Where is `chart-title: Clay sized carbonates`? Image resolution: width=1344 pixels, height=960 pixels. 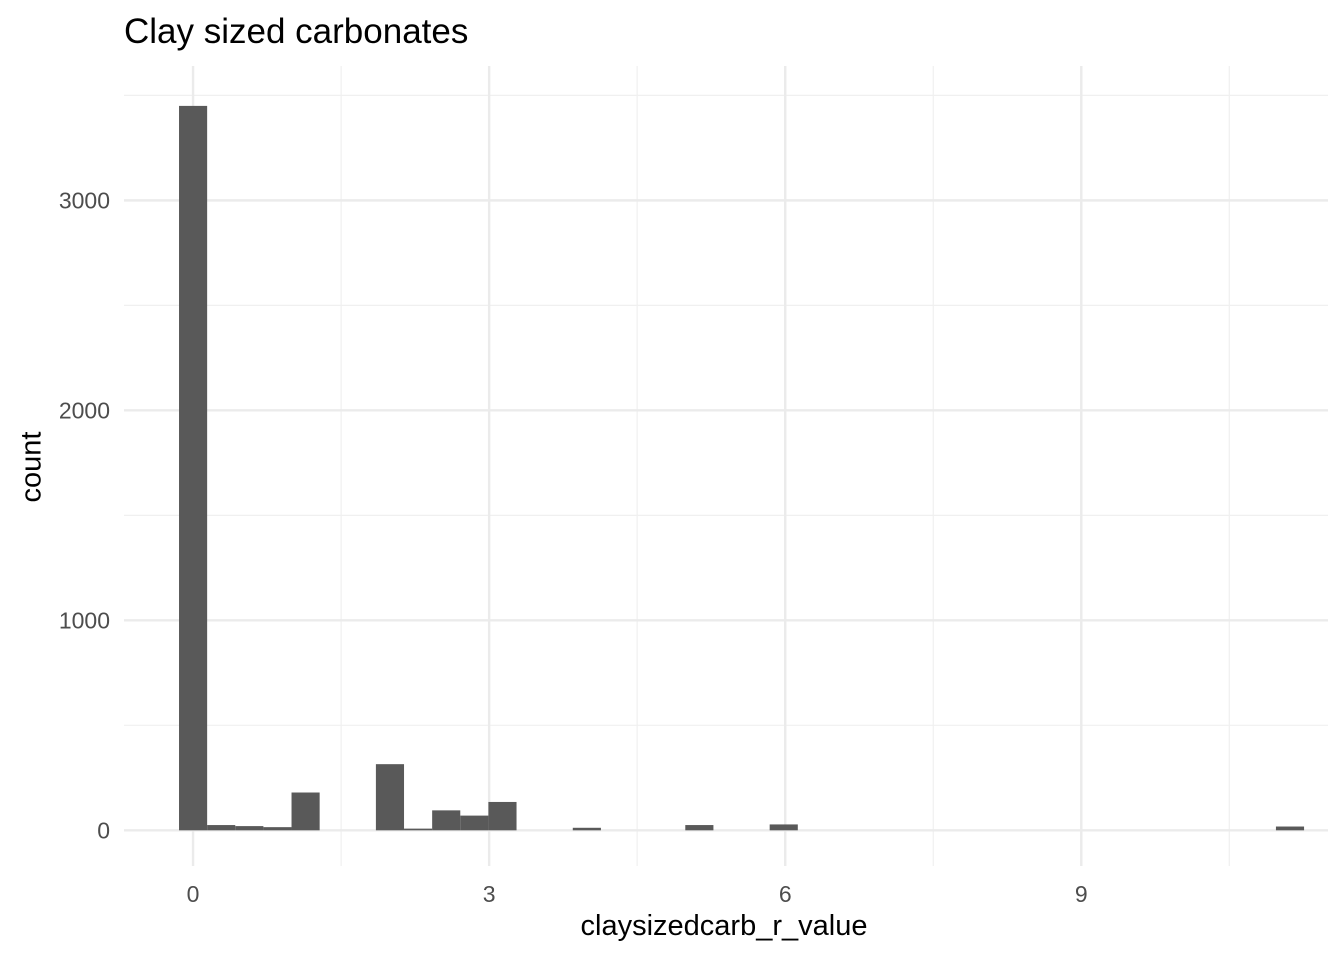 chart-title: Clay sized carbonates is located at coordinates (296, 31).